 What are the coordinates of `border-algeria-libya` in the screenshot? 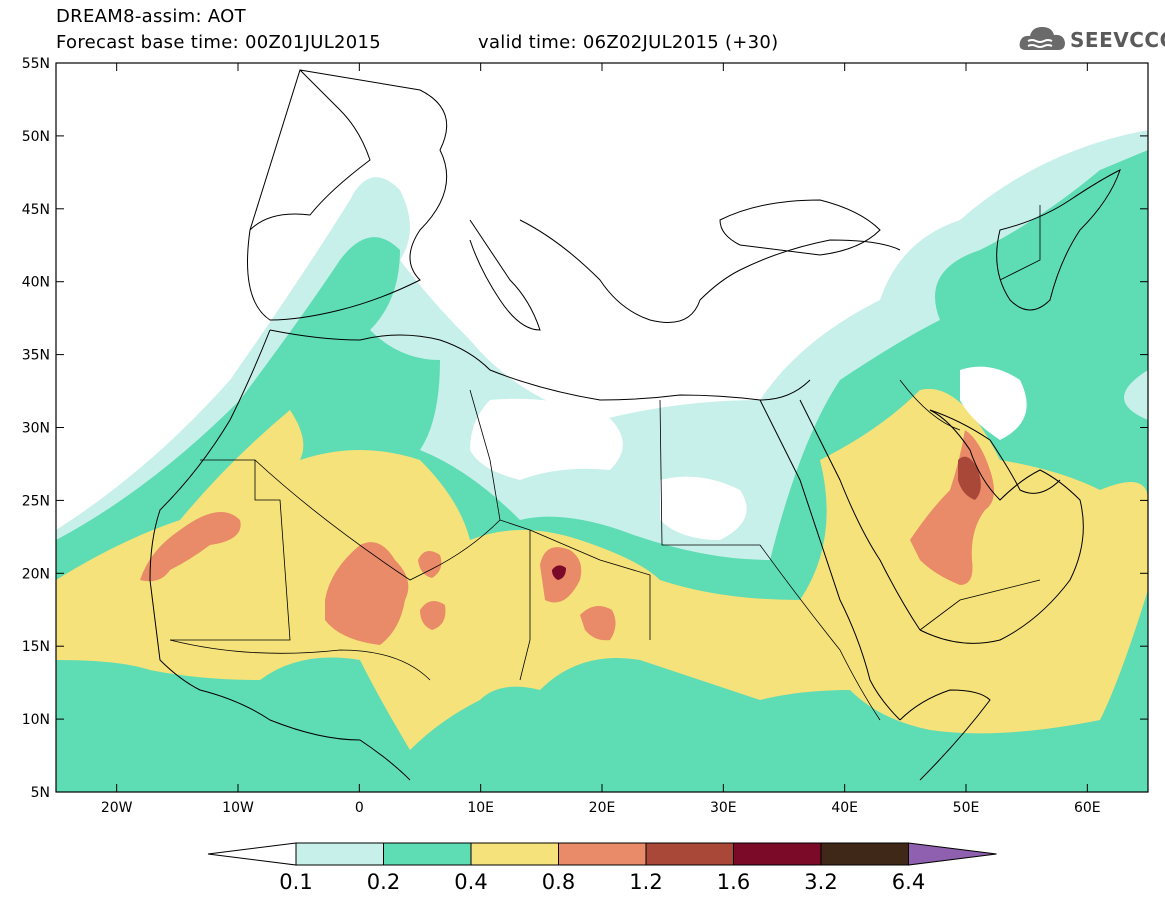 It's located at (500, 460).